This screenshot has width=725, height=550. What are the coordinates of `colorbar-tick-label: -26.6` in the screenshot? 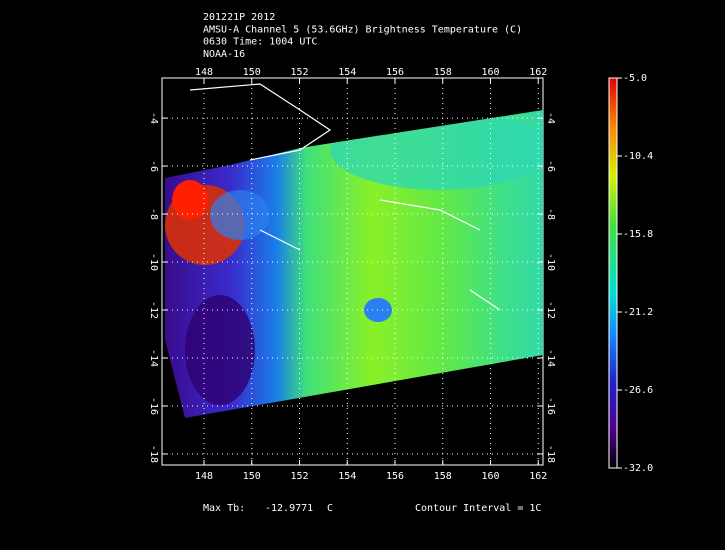 It's located at (638, 390).